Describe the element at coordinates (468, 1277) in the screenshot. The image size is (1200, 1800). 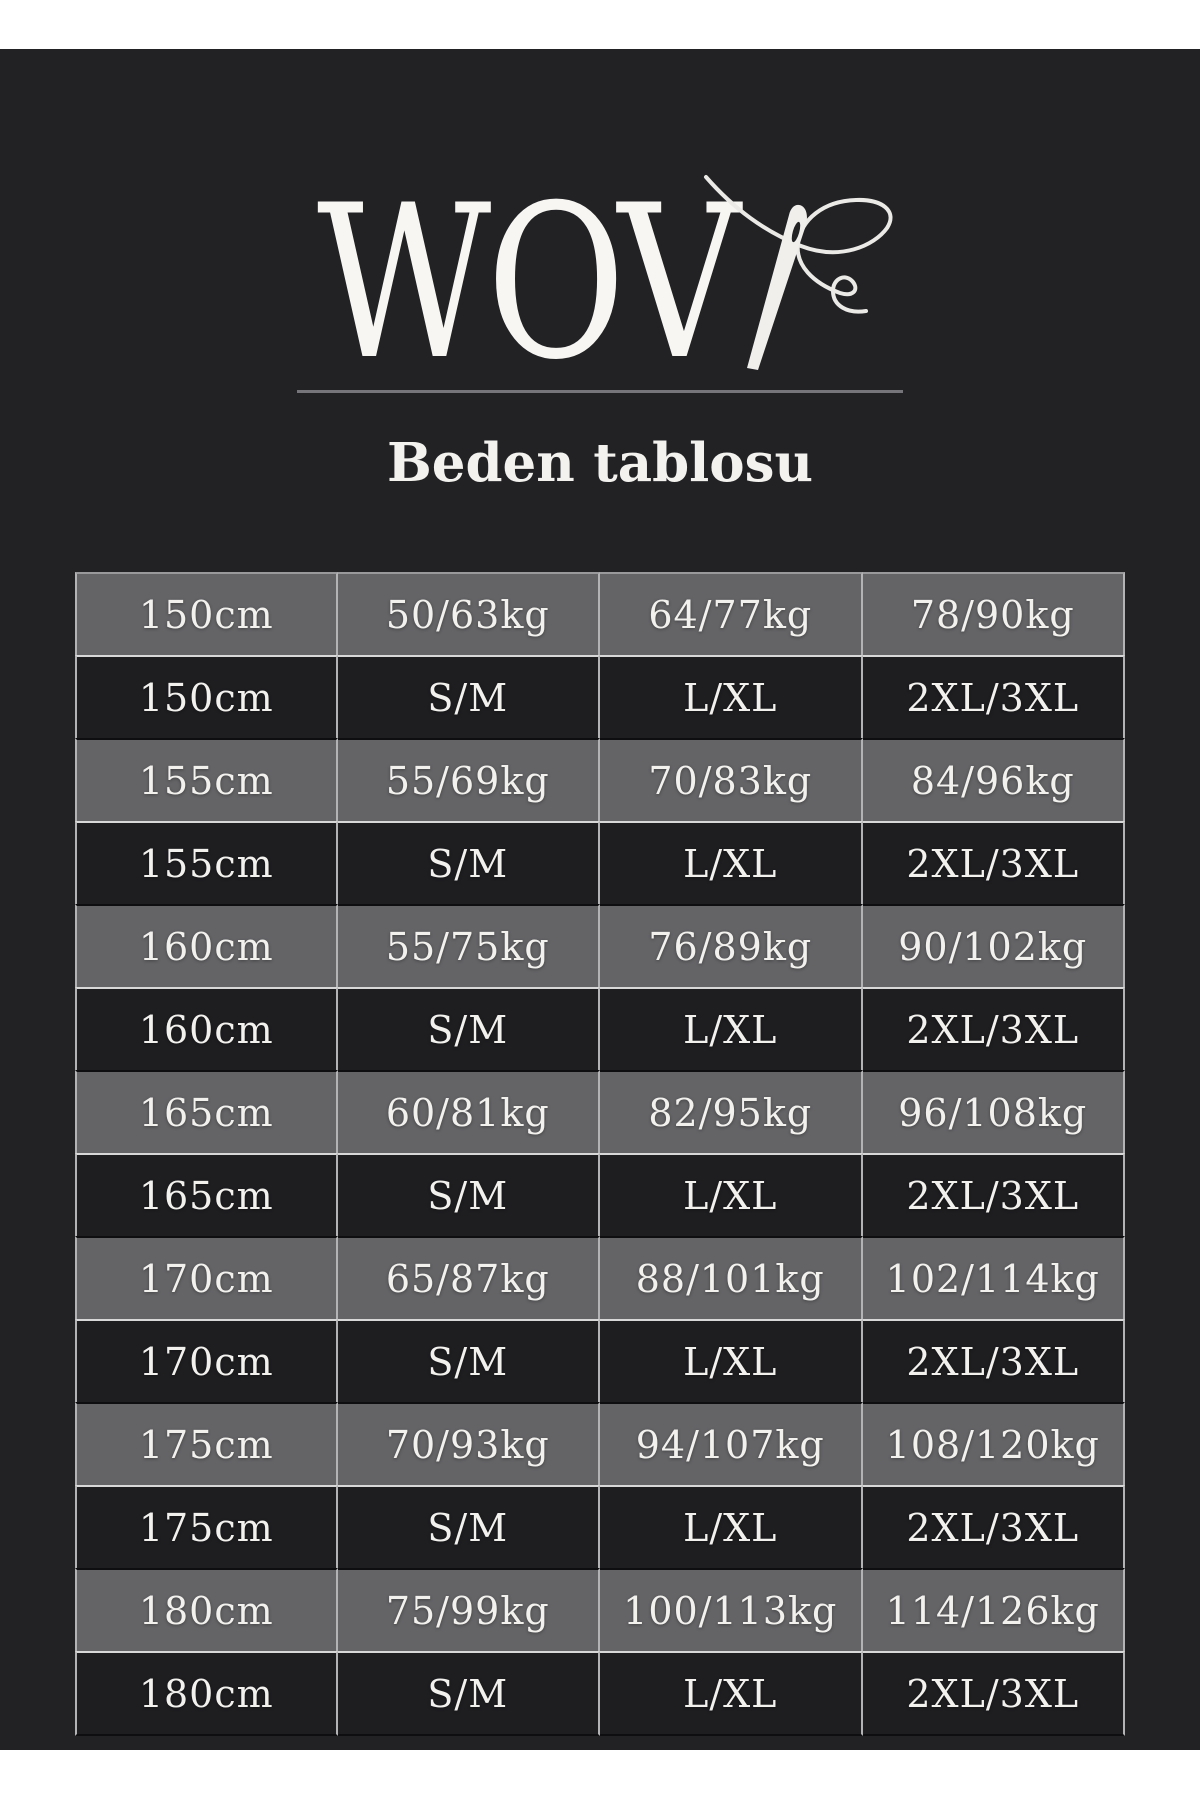
I see `table-cell: 65/87kg` at that location.